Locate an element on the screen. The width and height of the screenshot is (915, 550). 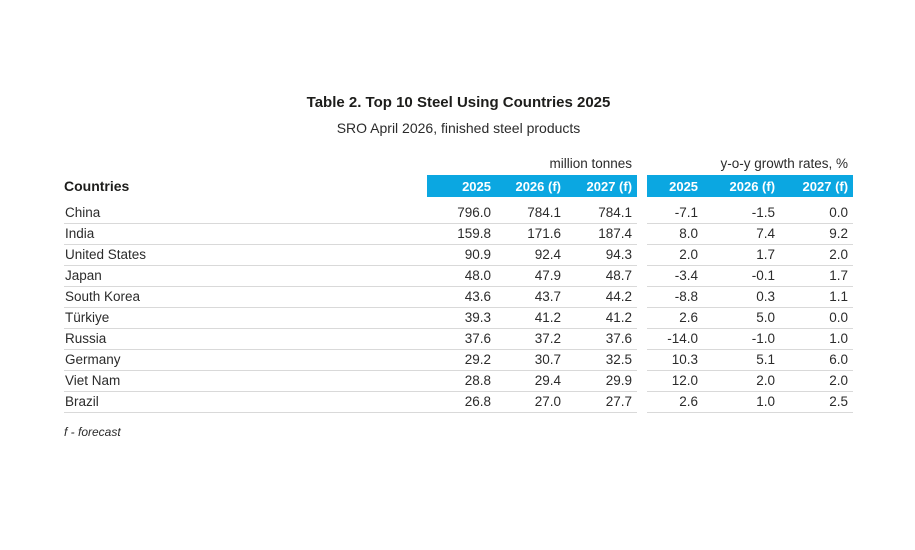
table-row-united-states: United States 90.9 92.4 94.3 2.0 1.7 2.0 is located at coordinates (459, 255).